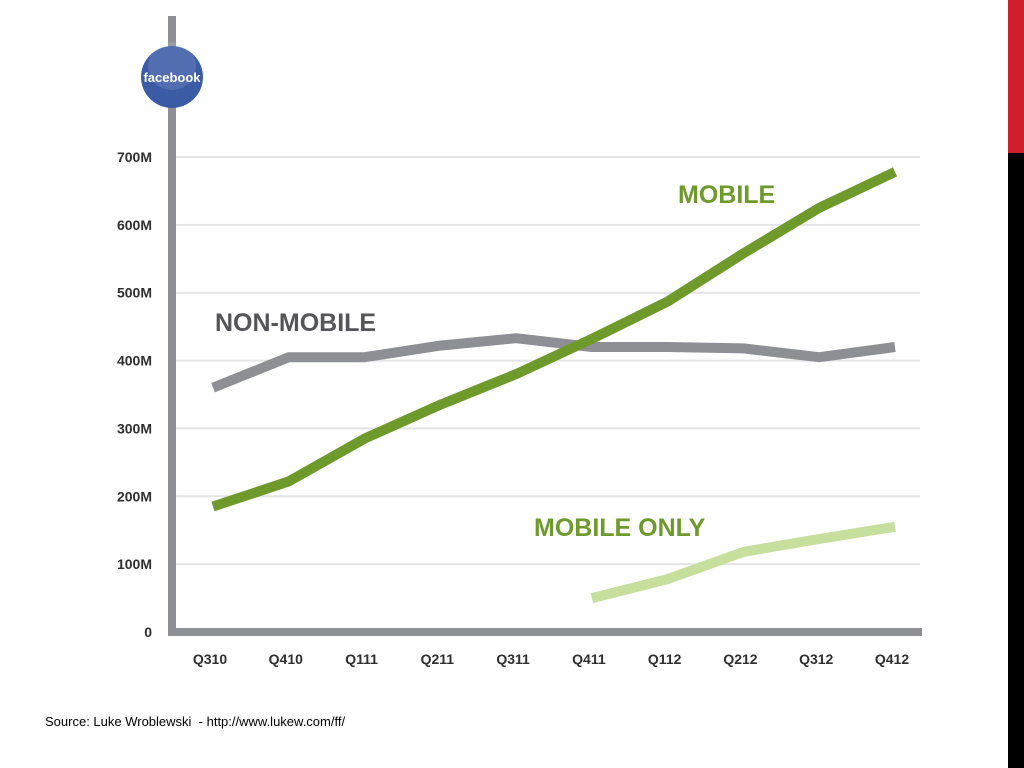 The height and width of the screenshot is (768, 1024). I want to click on x-tick-label: Q311, so click(513, 659).